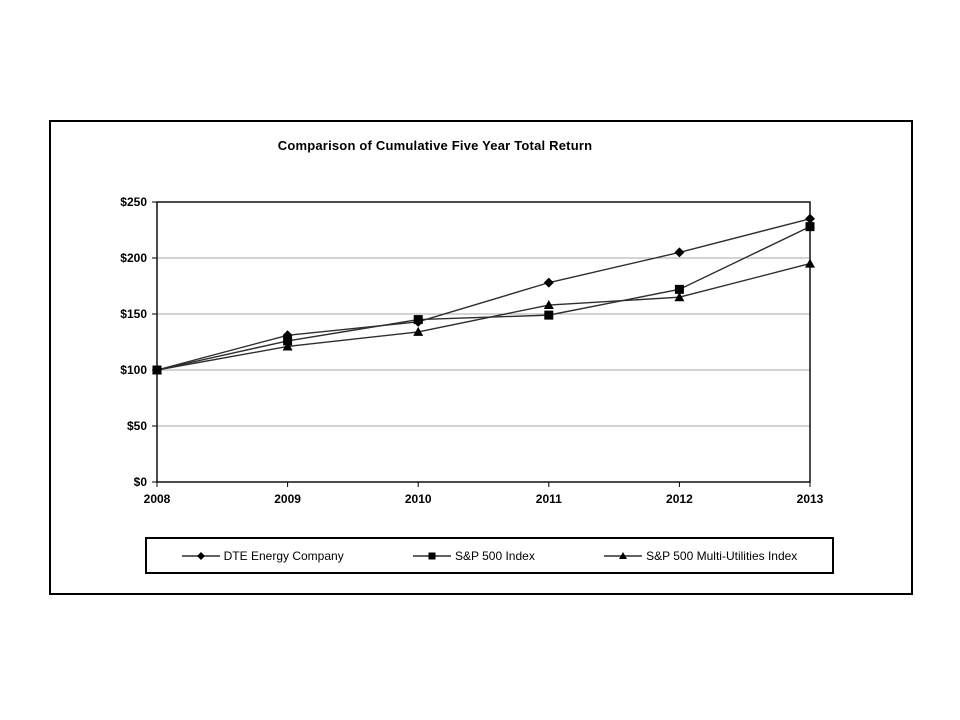 This screenshot has width=960, height=720. What do you see at coordinates (133, 314) in the screenshot?
I see `svg-text: $150` at bounding box center [133, 314].